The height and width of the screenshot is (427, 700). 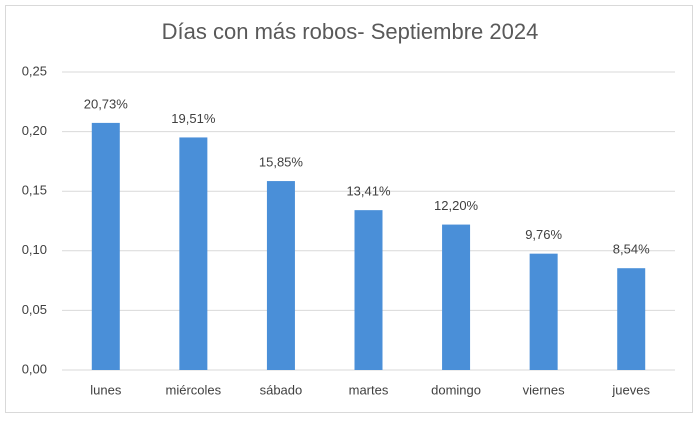 I want to click on data-label: 12,20%, so click(x=456, y=205).